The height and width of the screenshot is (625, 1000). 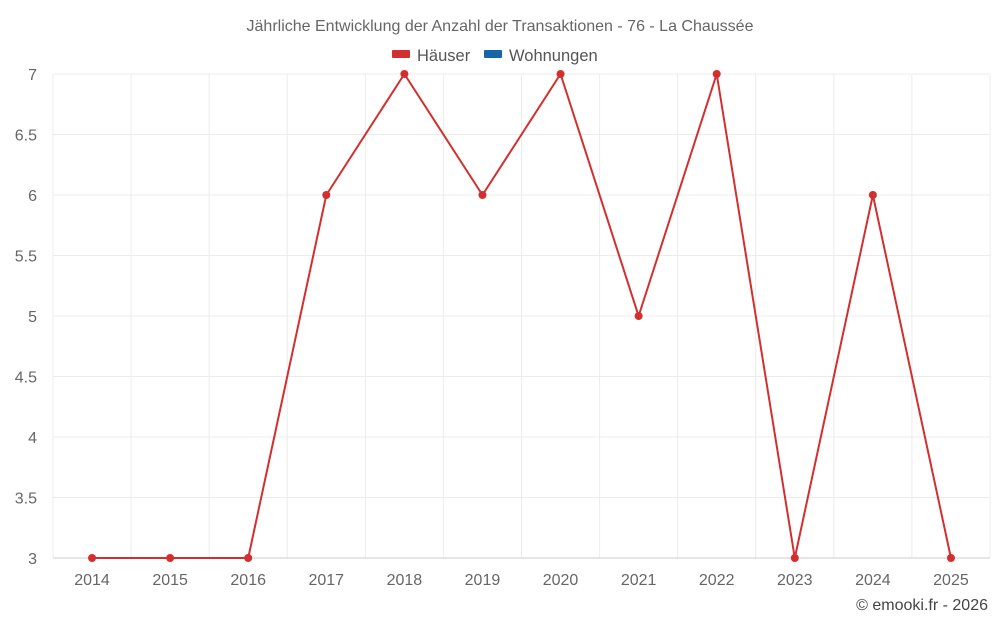 I want to click on legend-label-wohnungen: Wohnungen, so click(x=553, y=56).